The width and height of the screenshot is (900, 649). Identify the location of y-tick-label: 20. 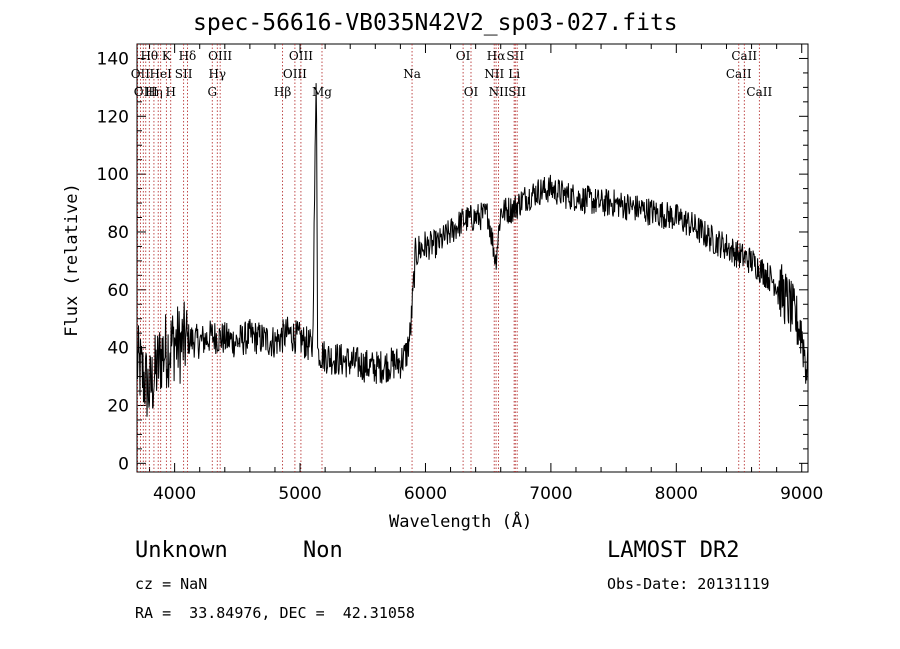
(118, 406).